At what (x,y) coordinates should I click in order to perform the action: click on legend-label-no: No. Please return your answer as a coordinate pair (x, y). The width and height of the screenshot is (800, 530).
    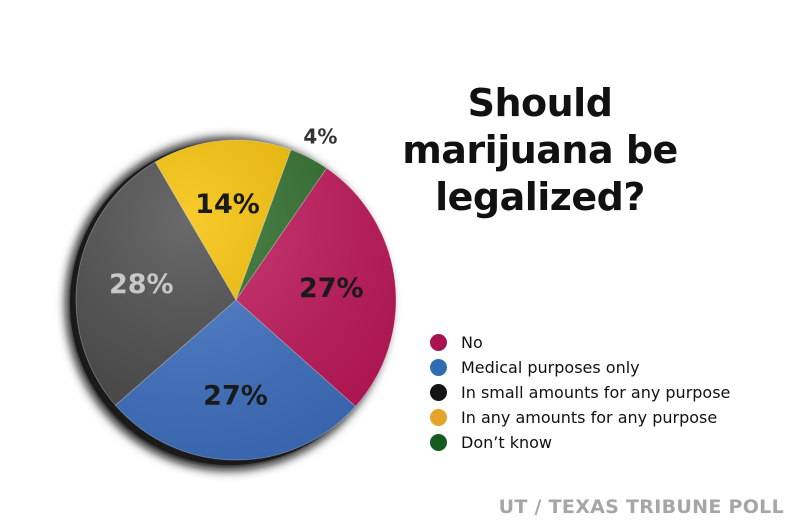
    Looking at the image, I should click on (472, 342).